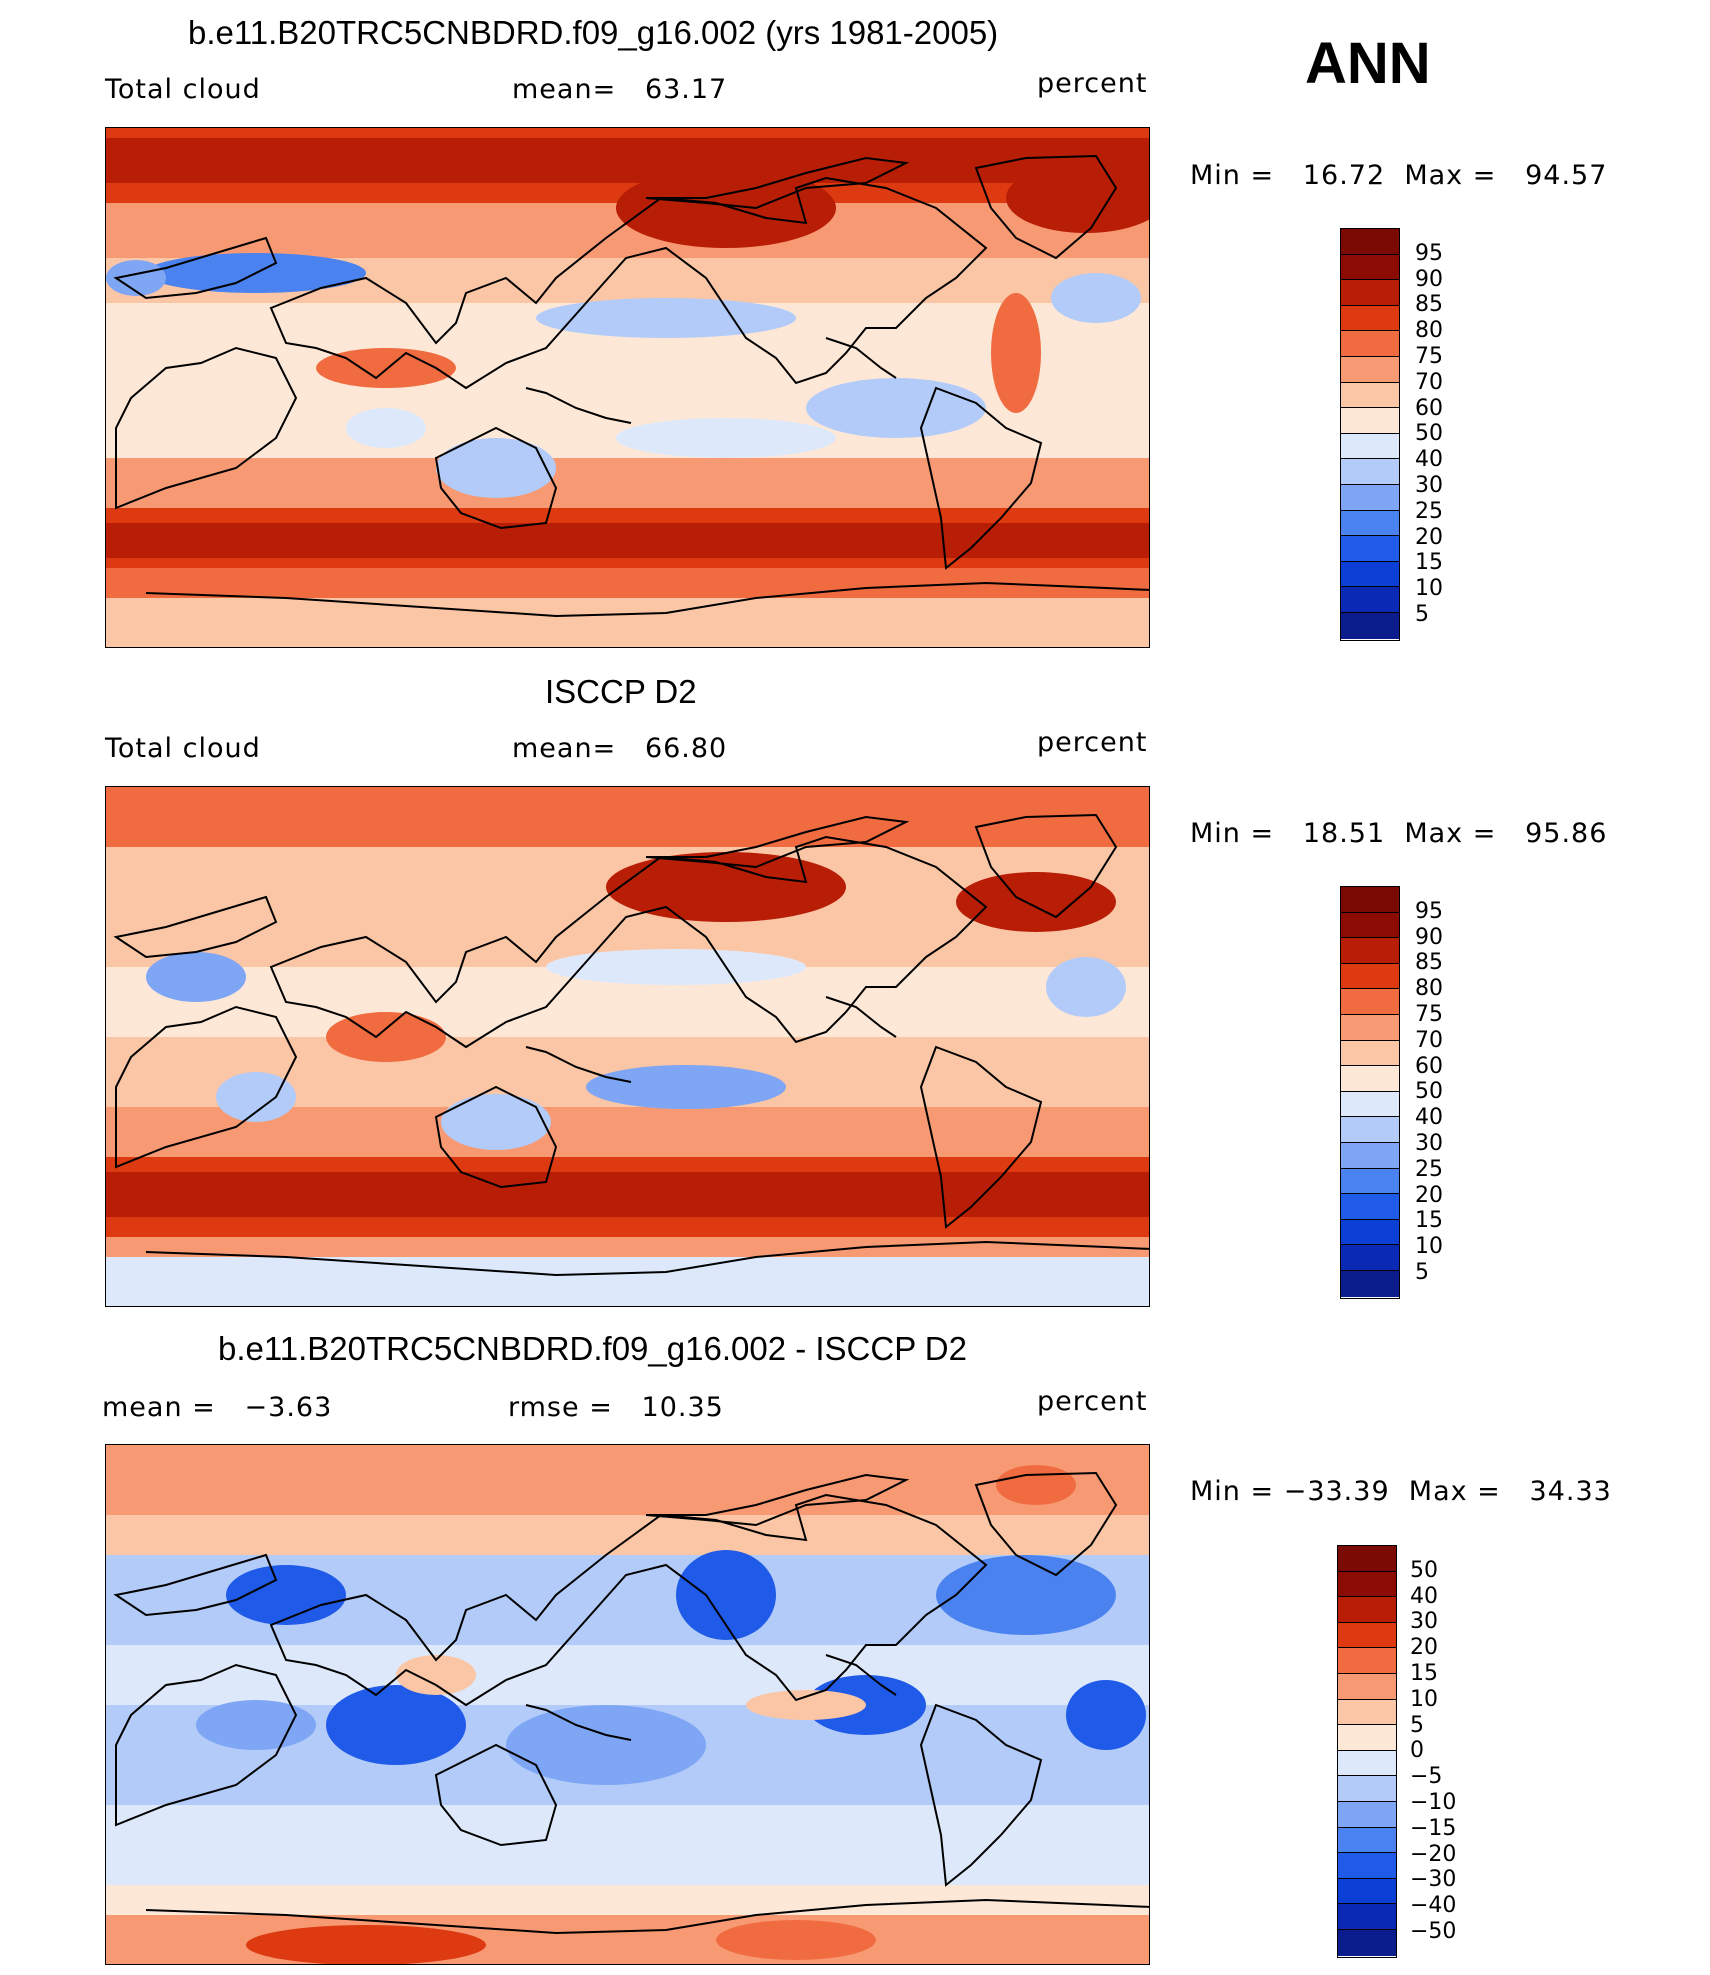  Describe the element at coordinates (1417, 1751) in the screenshot. I see `colorbar-tick-label: 0` at that location.